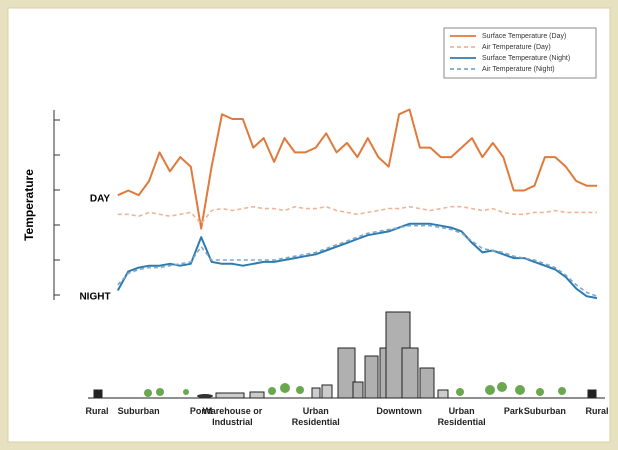 The width and height of the screenshot is (618, 450). Describe the element at coordinates (524, 36) in the screenshot. I see `legend-label: Surface Temperature (Day)` at that location.